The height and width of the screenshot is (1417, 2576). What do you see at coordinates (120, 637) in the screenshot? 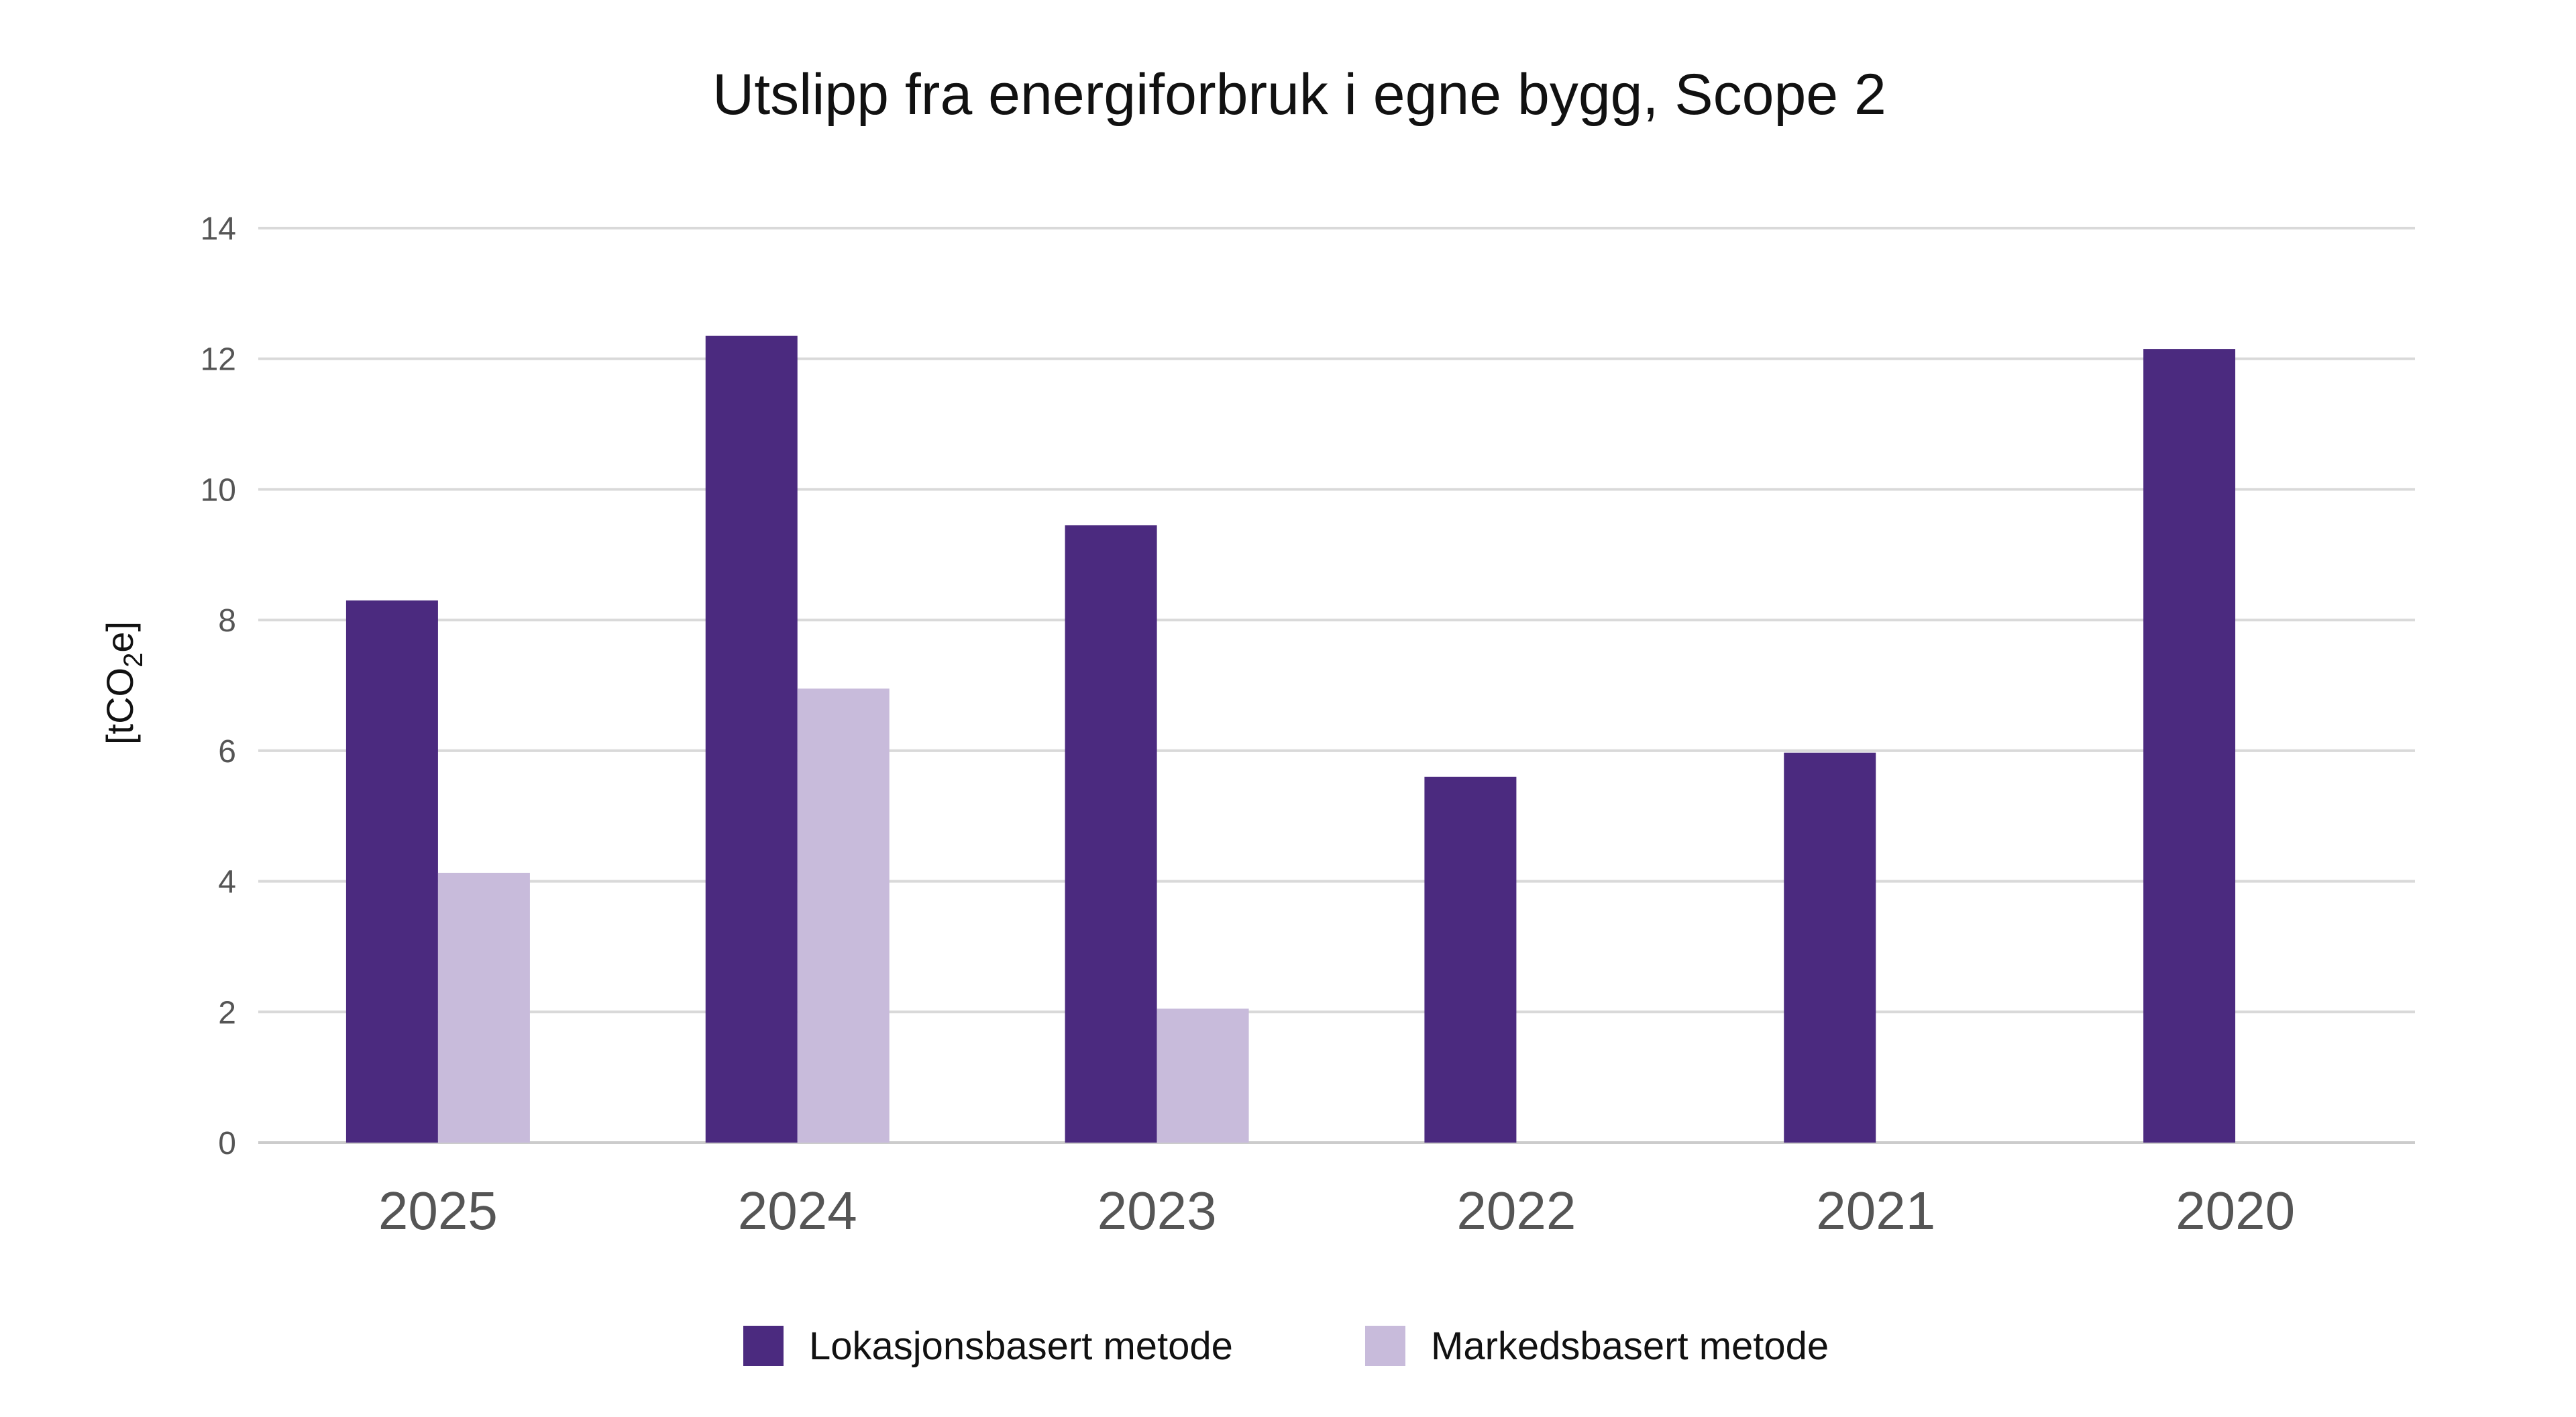
I see `y-axis-label-suffix: e]` at bounding box center [120, 637].